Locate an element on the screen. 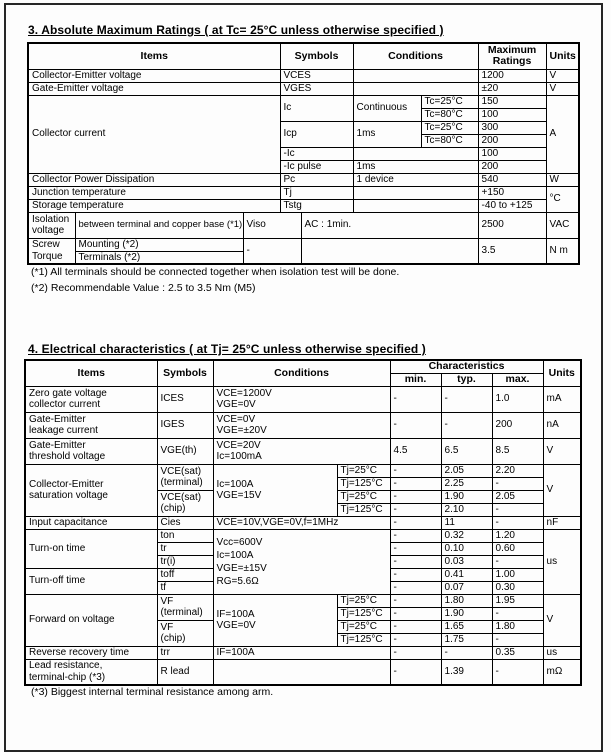 This screenshot has height=752, width=611. t4-vf-typ-2: 1.90 is located at coordinates (466, 613).